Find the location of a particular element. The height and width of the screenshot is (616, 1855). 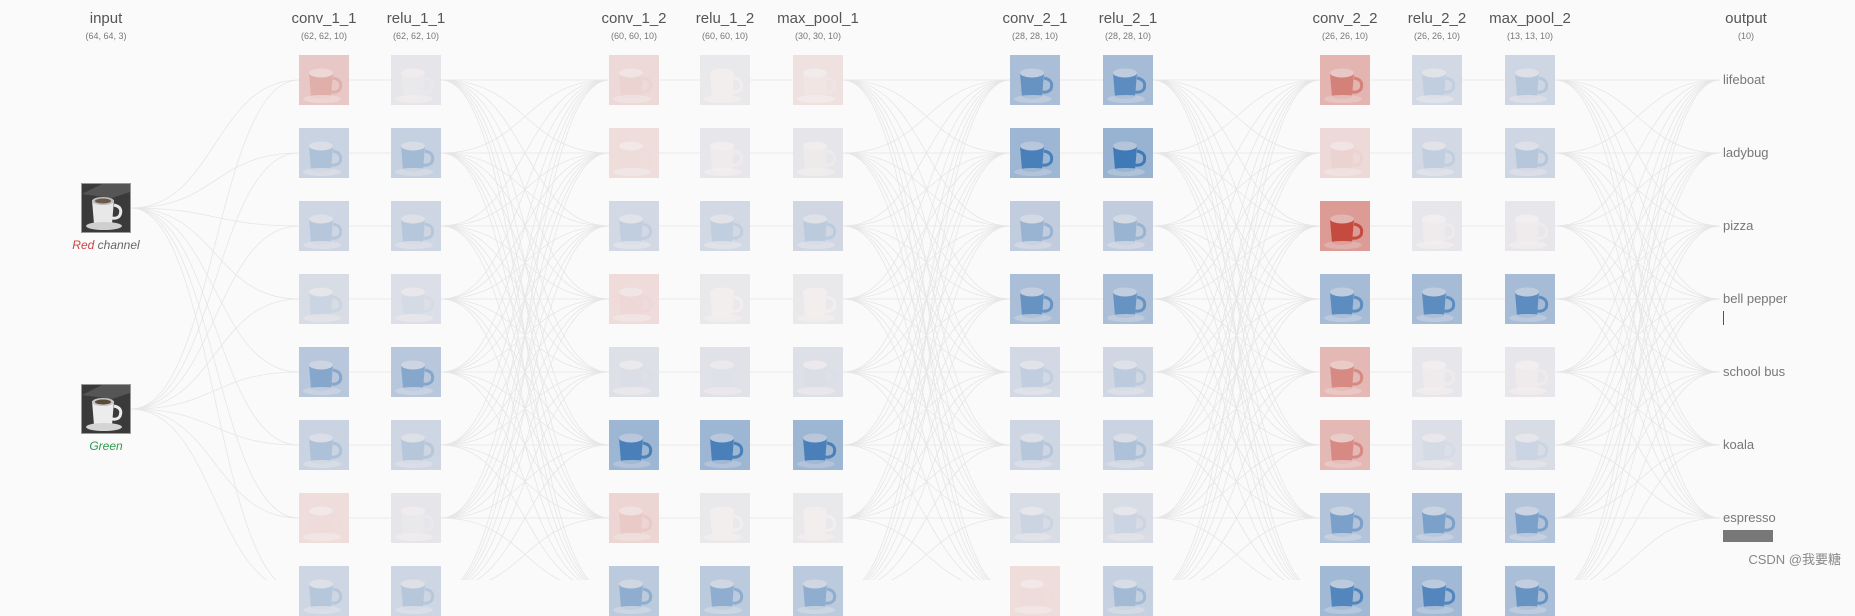

cup-icon is located at coordinates (106, 208).